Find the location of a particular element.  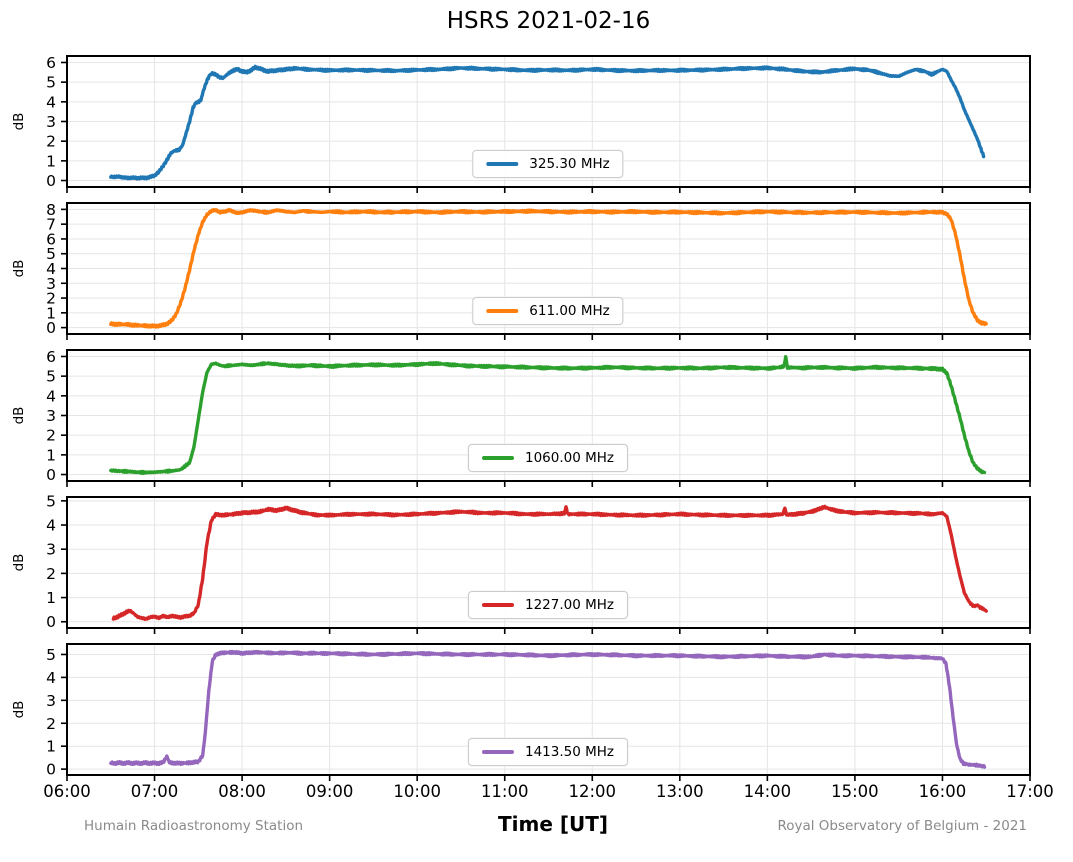

legend: 1227.00 MHz is located at coordinates (548, 605).